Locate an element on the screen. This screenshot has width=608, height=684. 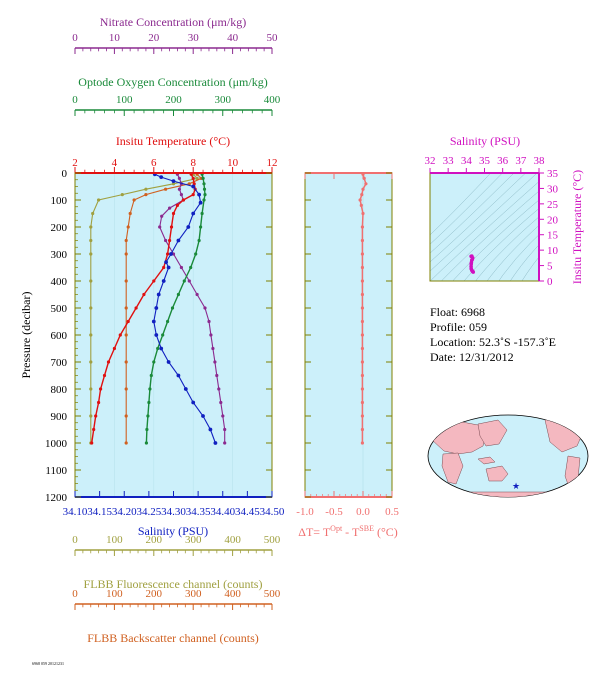
backscatter-axis-title: FLBB Backscatter channel (counts) is located at coordinates (173, 638).